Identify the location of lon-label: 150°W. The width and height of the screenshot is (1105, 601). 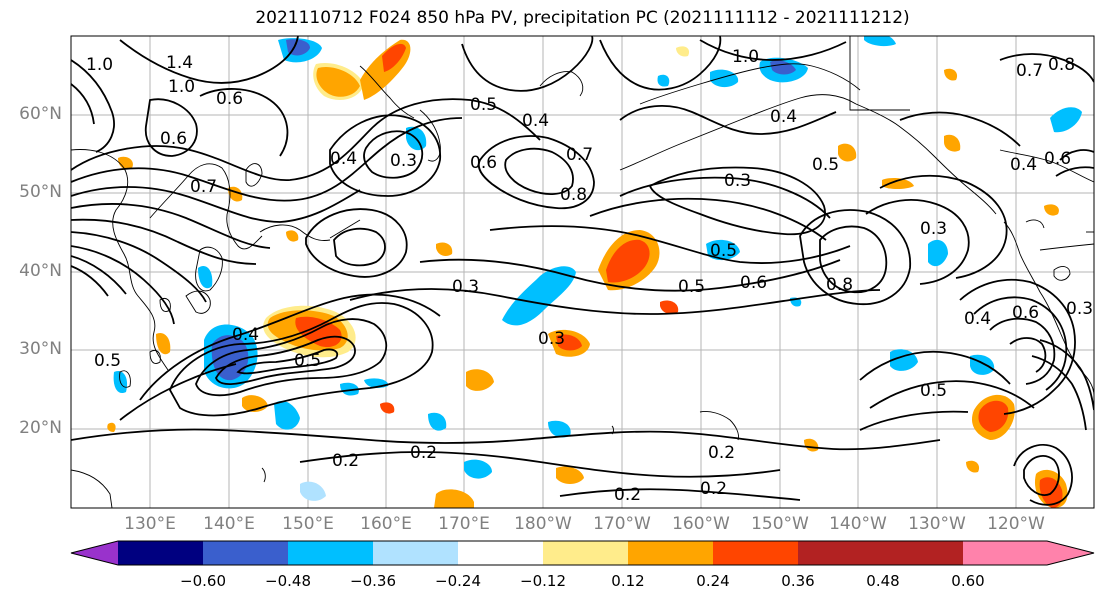
(780, 524).